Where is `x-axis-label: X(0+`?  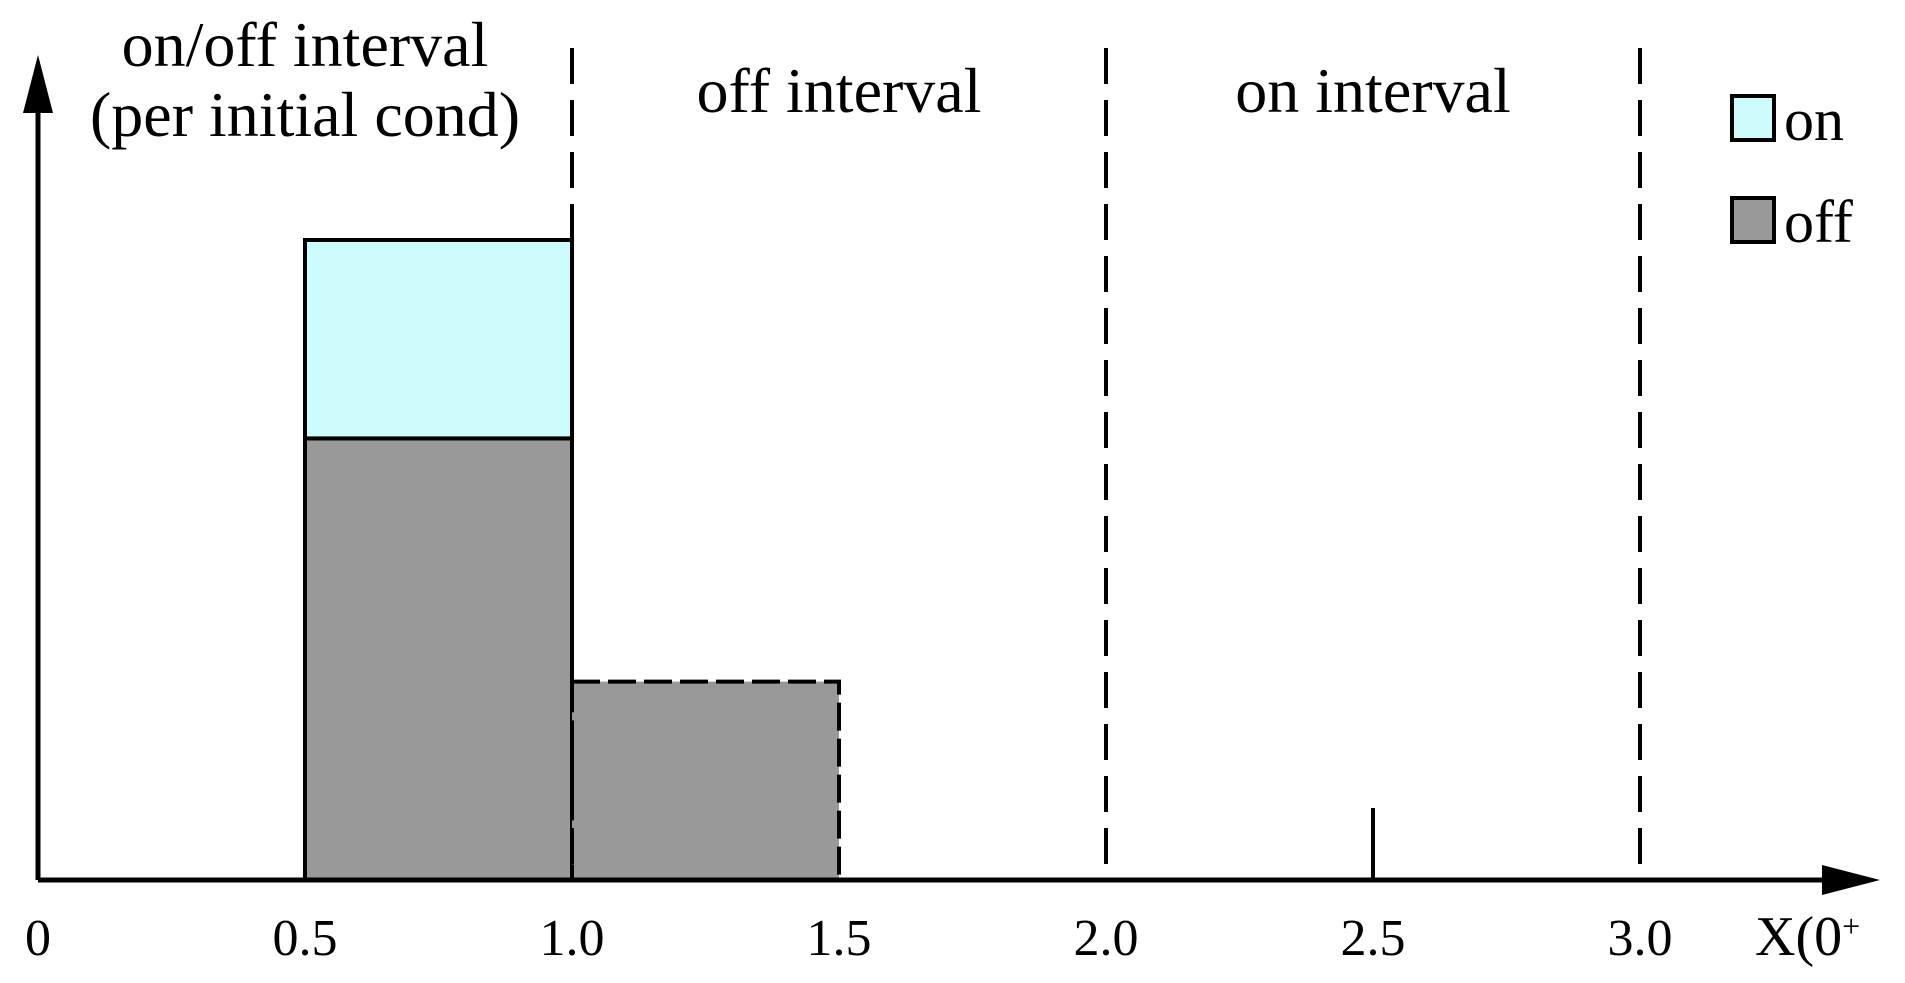 x-axis-label: X(0+ is located at coordinates (1807, 937).